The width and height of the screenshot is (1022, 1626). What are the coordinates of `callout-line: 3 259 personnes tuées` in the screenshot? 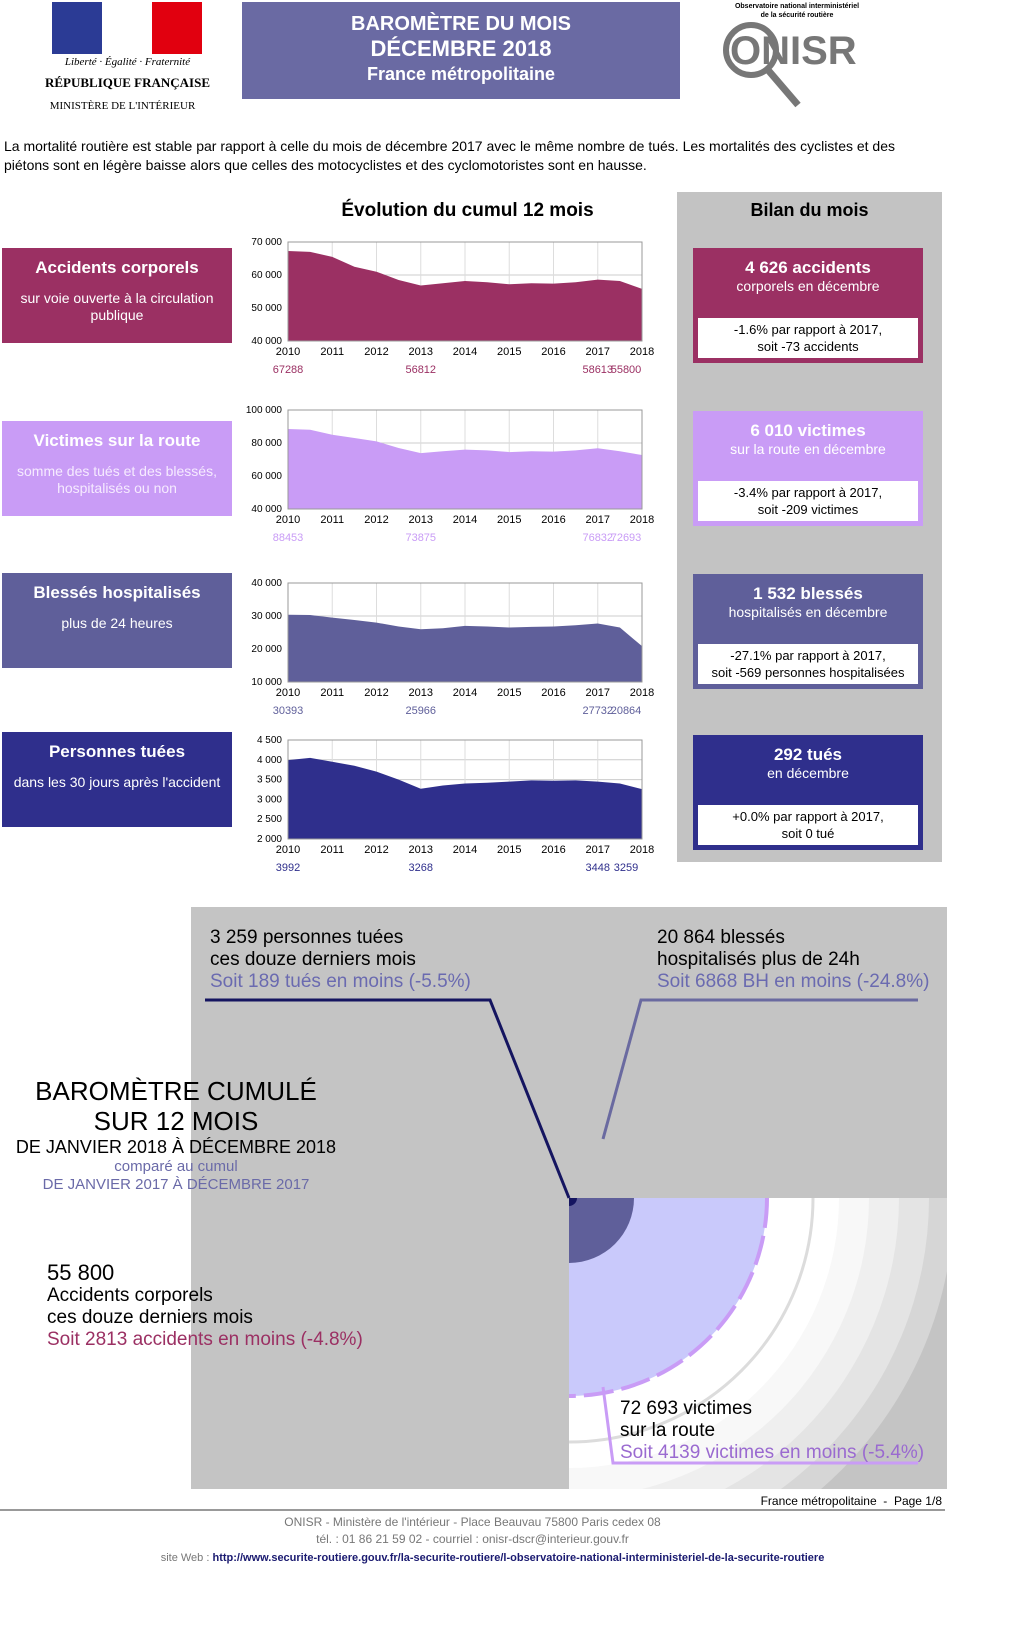 It's located at (307, 937).